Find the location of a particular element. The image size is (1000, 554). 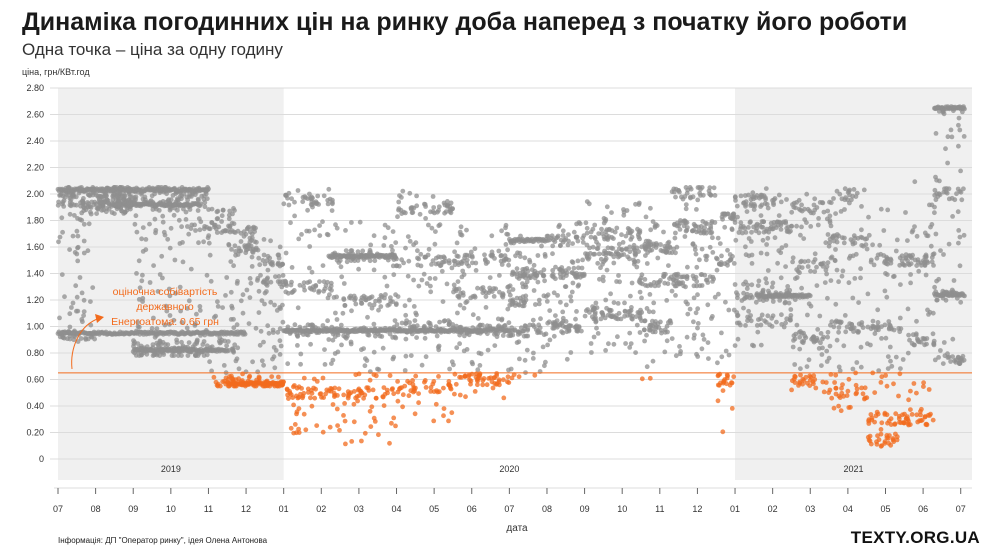

year-label: 2020 is located at coordinates (509, 469).